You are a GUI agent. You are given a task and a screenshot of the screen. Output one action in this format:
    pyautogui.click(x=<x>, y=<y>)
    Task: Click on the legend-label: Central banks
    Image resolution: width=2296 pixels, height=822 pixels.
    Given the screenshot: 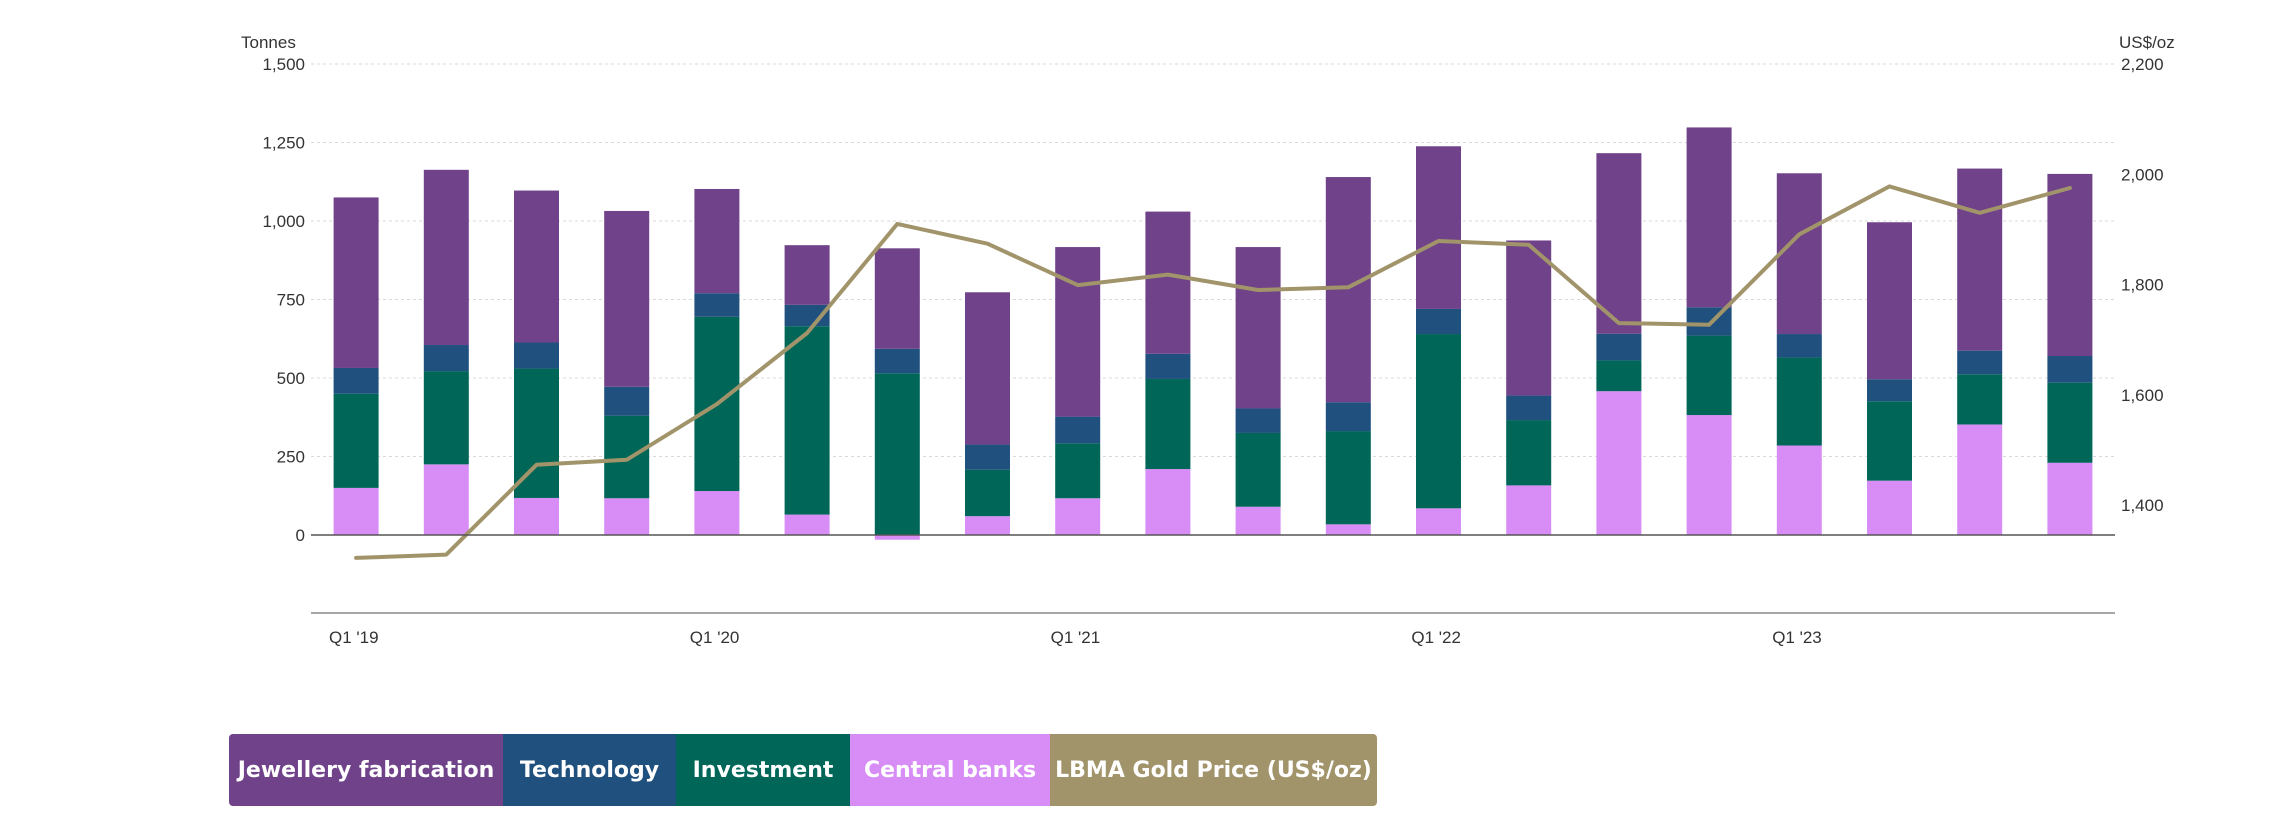 What is the action you would take?
    pyautogui.click(x=950, y=770)
    